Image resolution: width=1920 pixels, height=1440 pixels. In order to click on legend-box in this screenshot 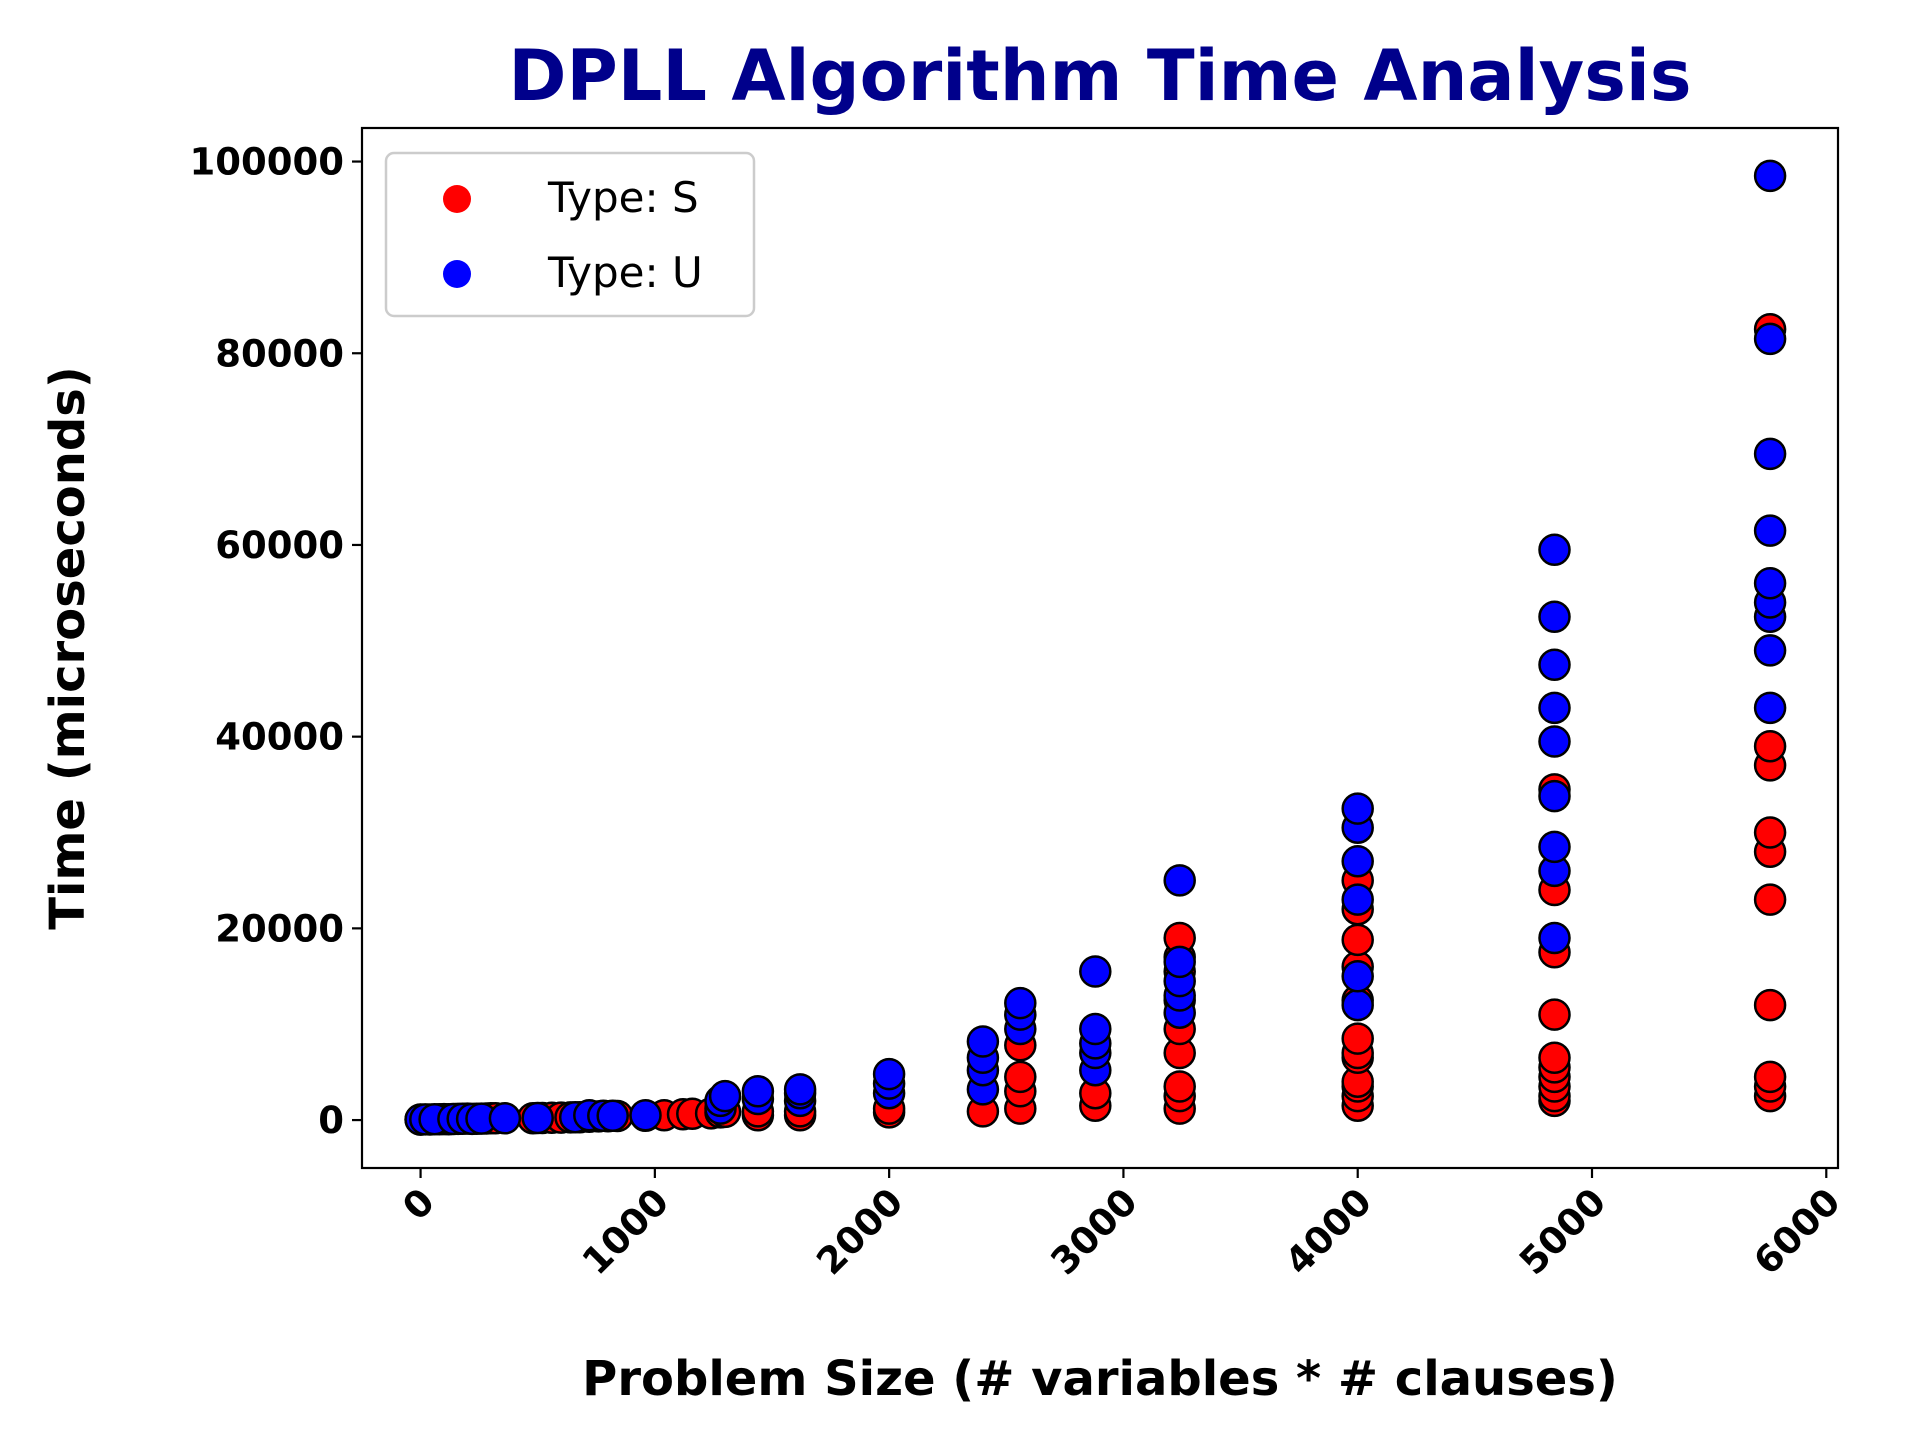, I will do `click(570, 234)`.